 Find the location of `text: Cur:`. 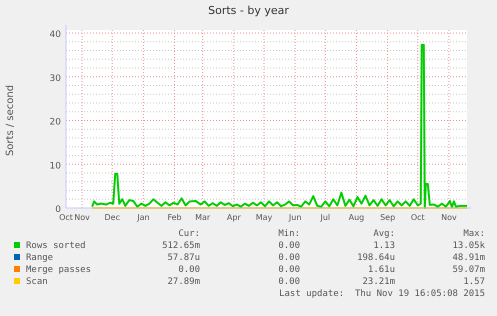

text: Cur: is located at coordinates (189, 234).